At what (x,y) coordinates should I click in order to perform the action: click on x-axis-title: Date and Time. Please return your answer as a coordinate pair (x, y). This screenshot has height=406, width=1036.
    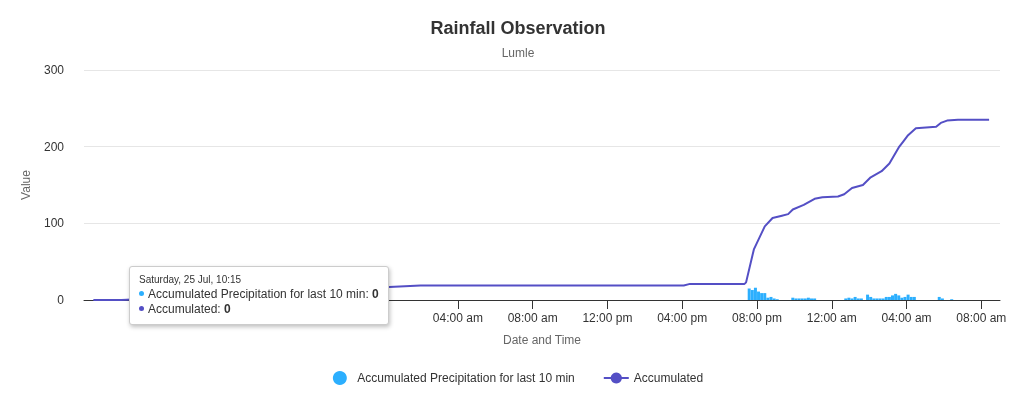
    Looking at the image, I should click on (542, 340).